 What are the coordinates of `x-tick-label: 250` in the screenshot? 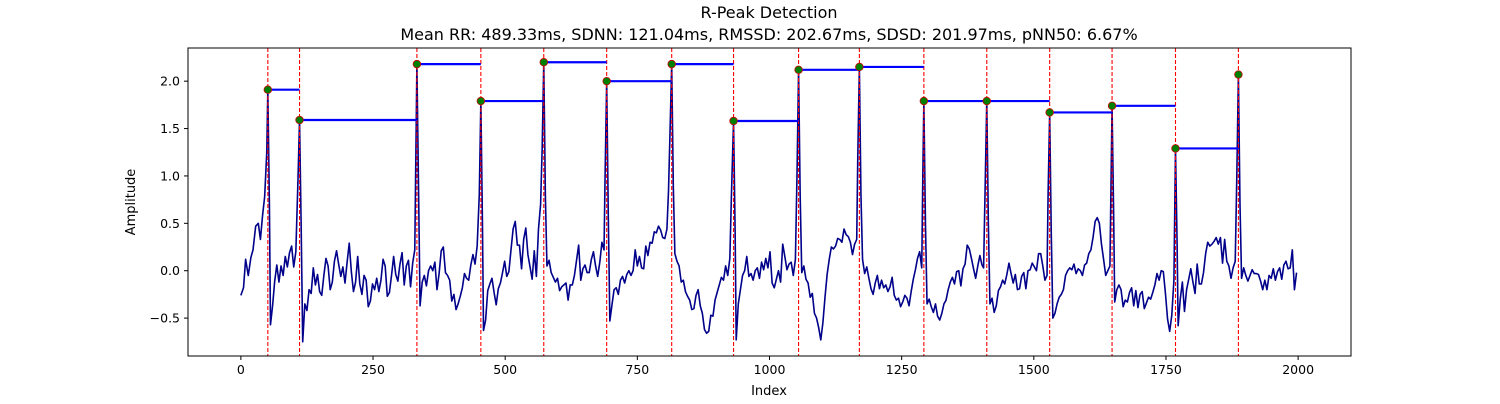 It's located at (373, 369).